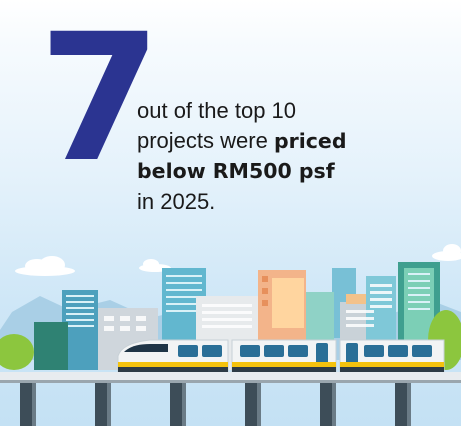  Describe the element at coordinates (230, 381) in the screenshot. I see `track-deck-edge` at that location.